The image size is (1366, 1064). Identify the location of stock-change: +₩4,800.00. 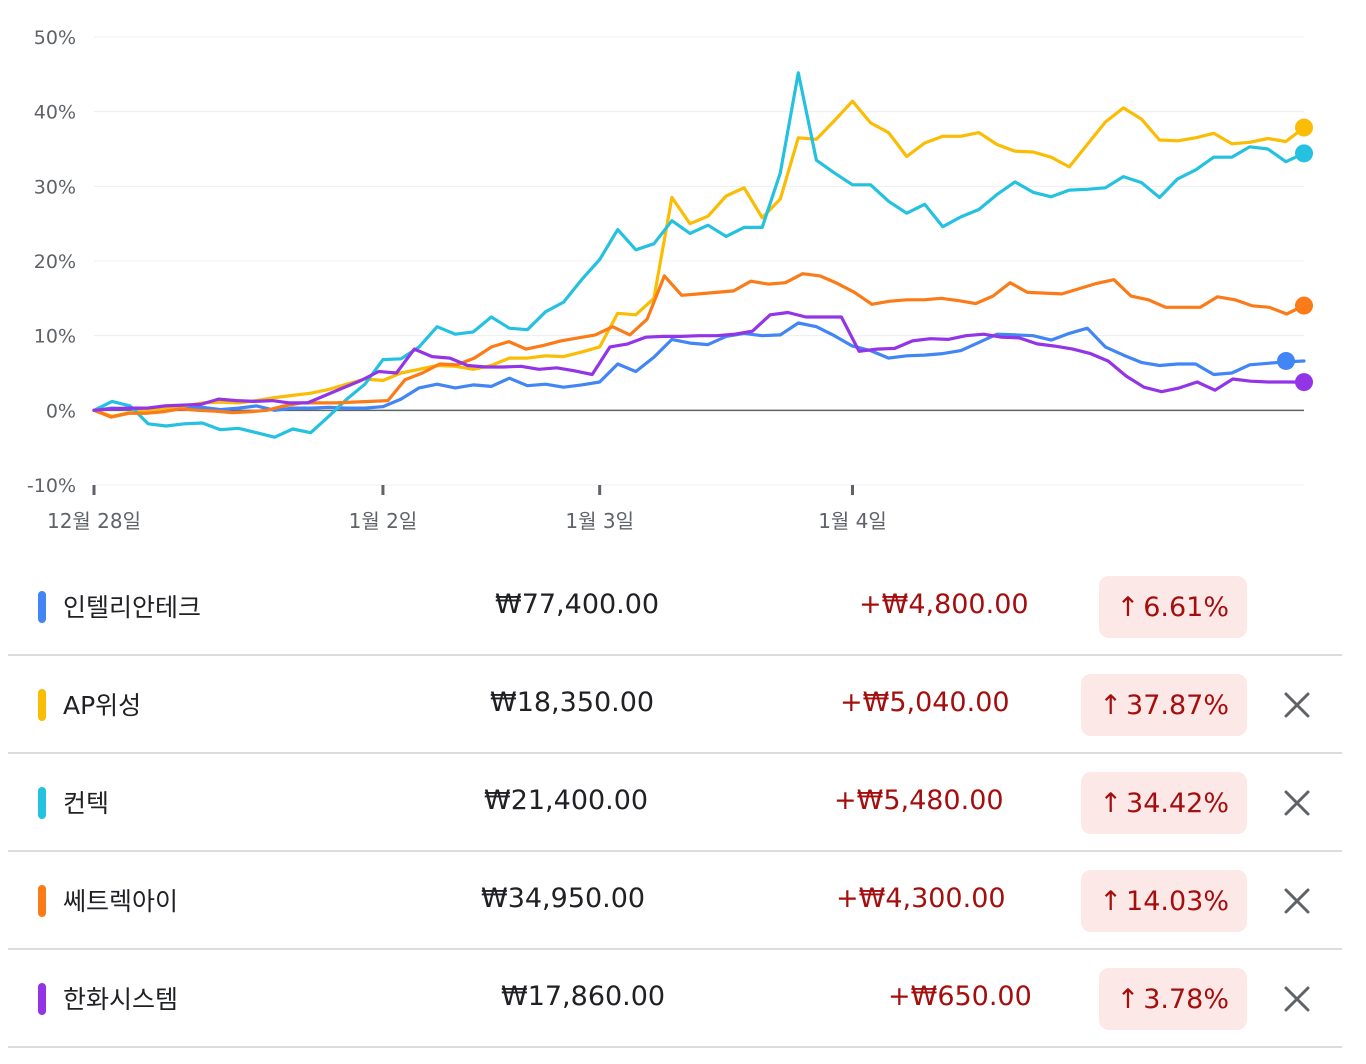
(944, 604).